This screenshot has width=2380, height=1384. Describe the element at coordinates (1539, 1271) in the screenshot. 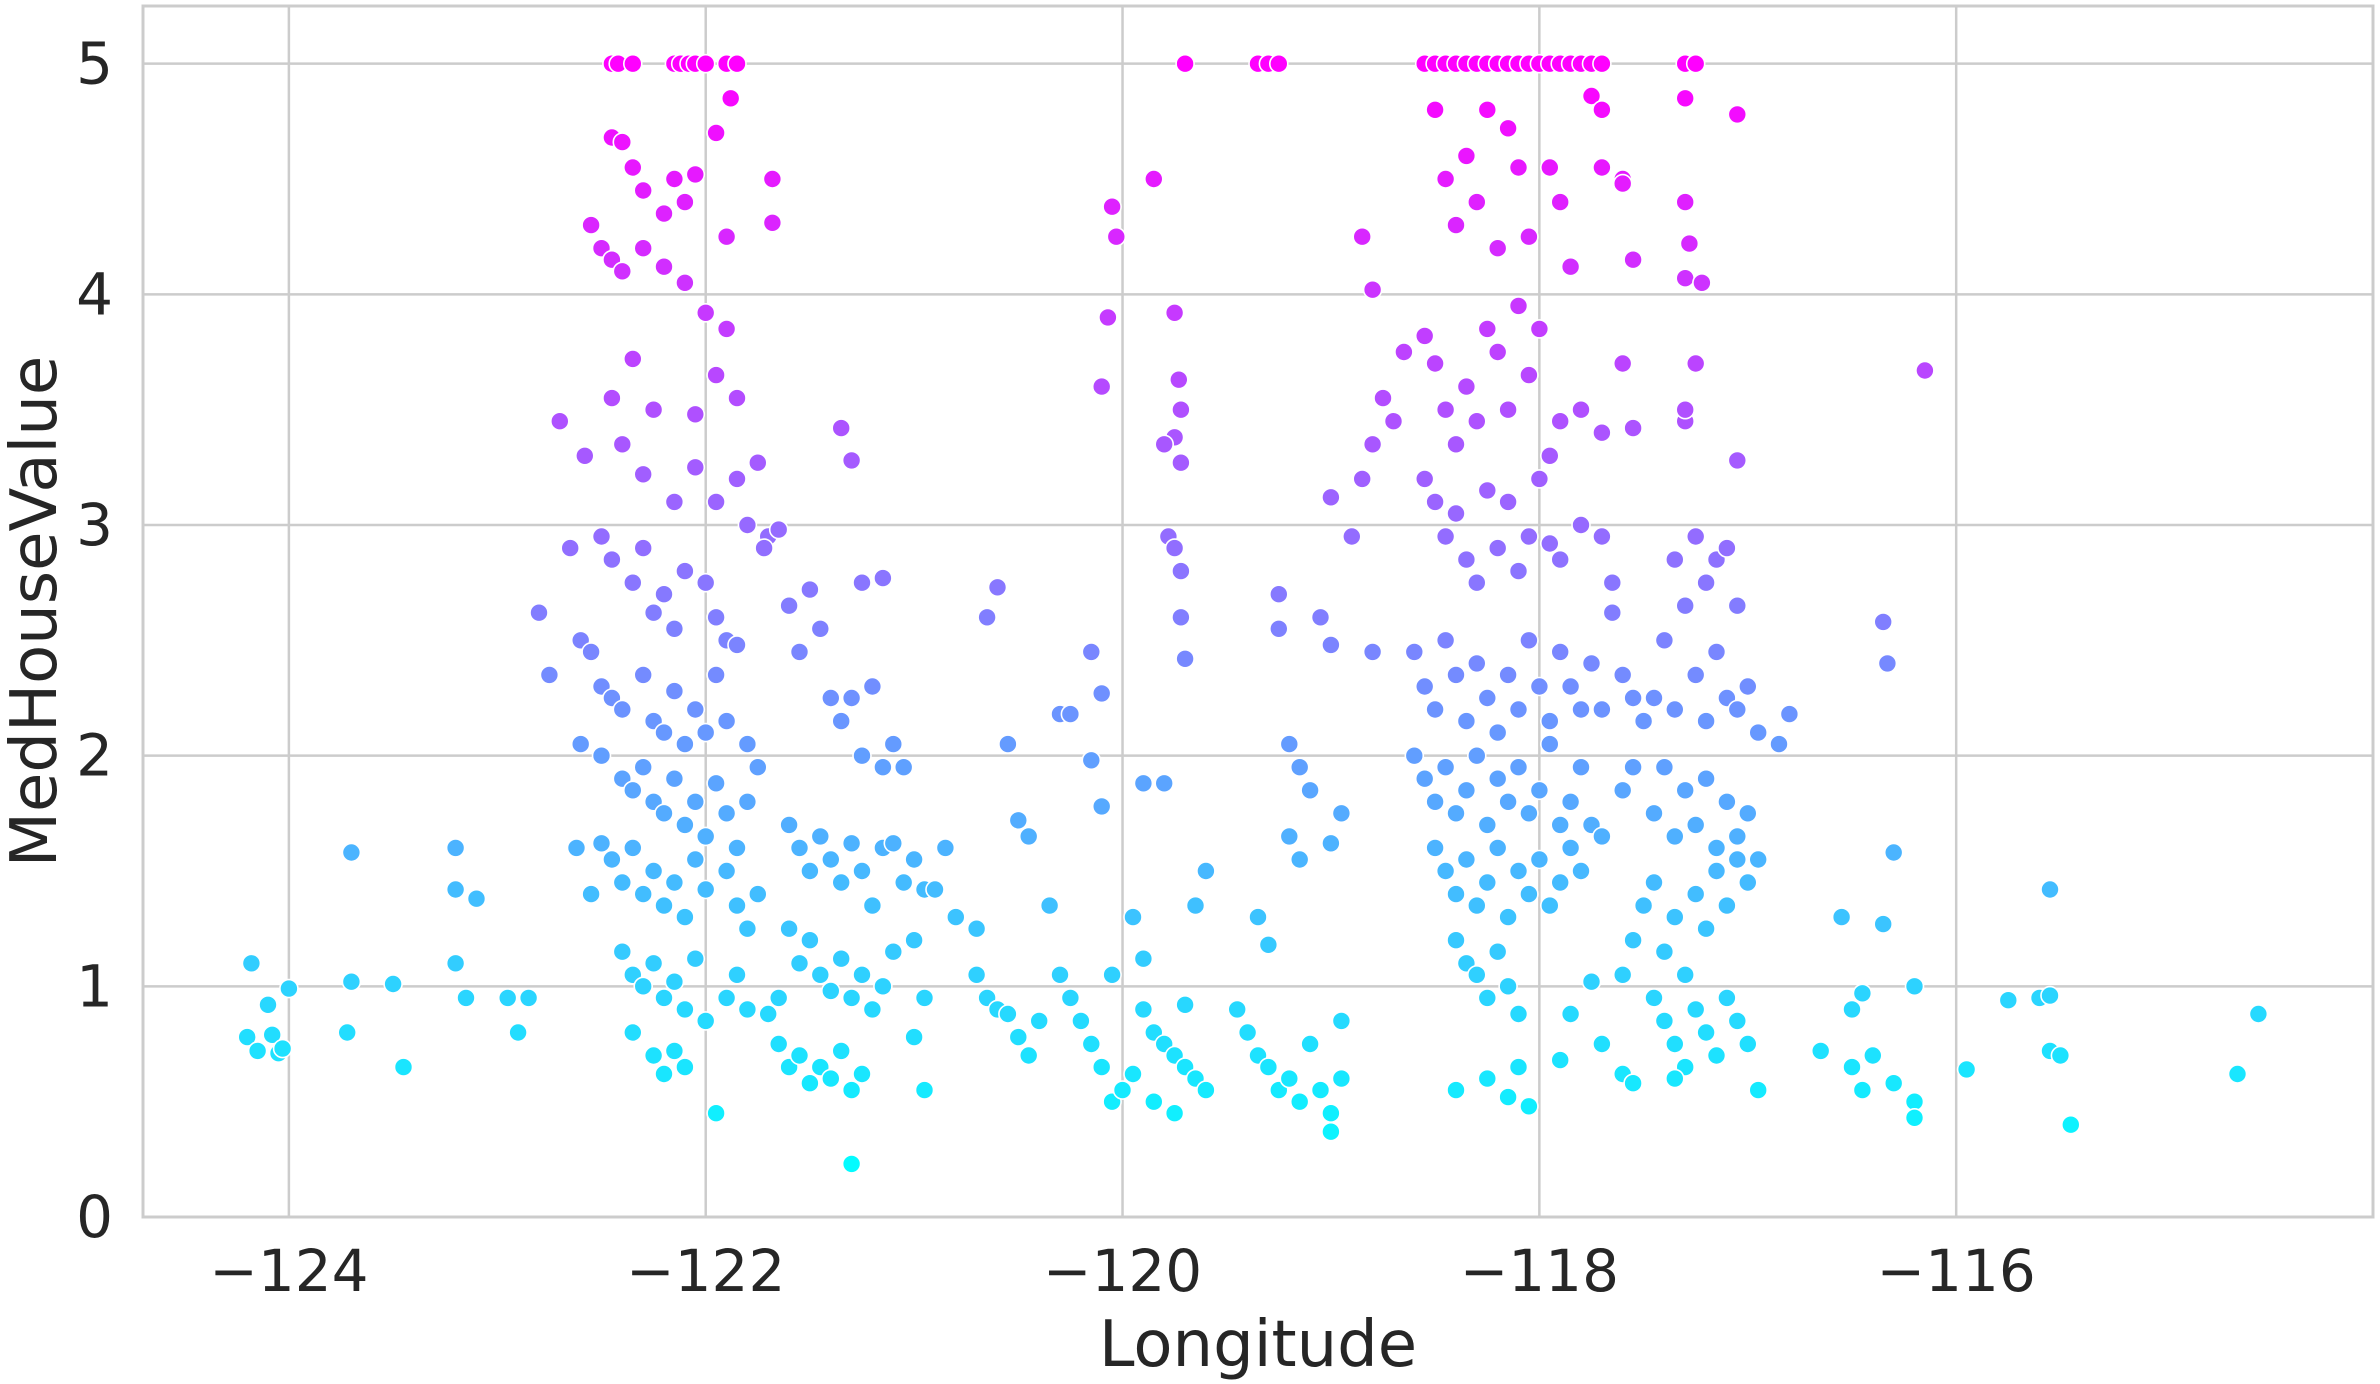

I see `x-tick-label: −118` at that location.